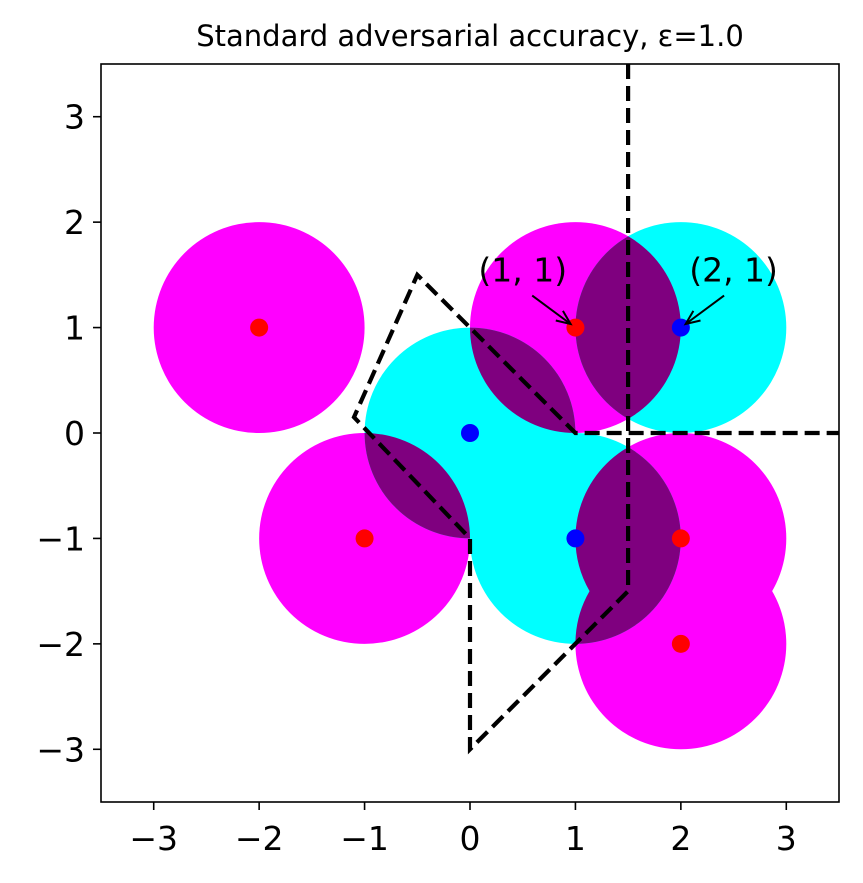  I want to click on y-tick-label-0: −3, so click(60, 749).